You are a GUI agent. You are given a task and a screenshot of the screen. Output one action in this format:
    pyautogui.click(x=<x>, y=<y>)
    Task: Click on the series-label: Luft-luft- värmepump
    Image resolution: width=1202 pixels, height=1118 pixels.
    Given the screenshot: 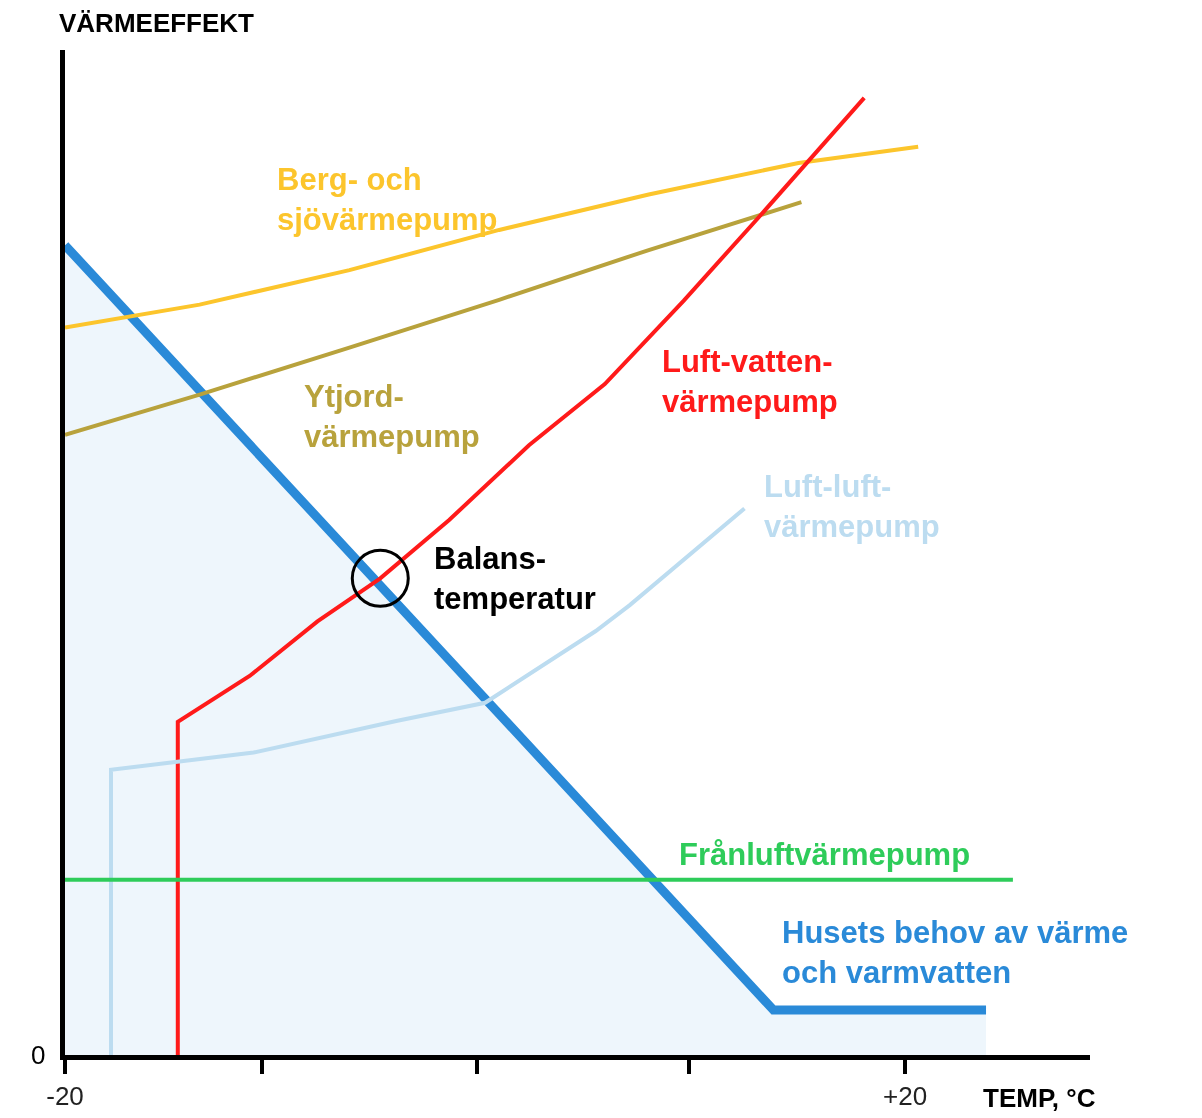 What is the action you would take?
    pyautogui.click(x=852, y=507)
    